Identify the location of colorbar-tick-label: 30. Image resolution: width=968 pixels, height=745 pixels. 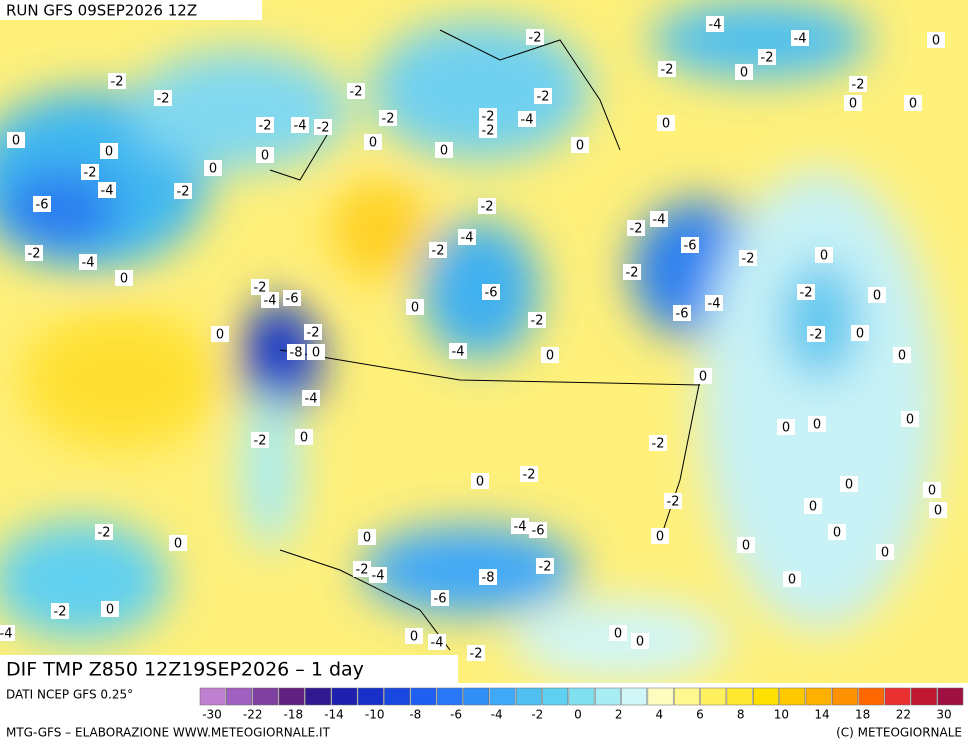
(943, 715).